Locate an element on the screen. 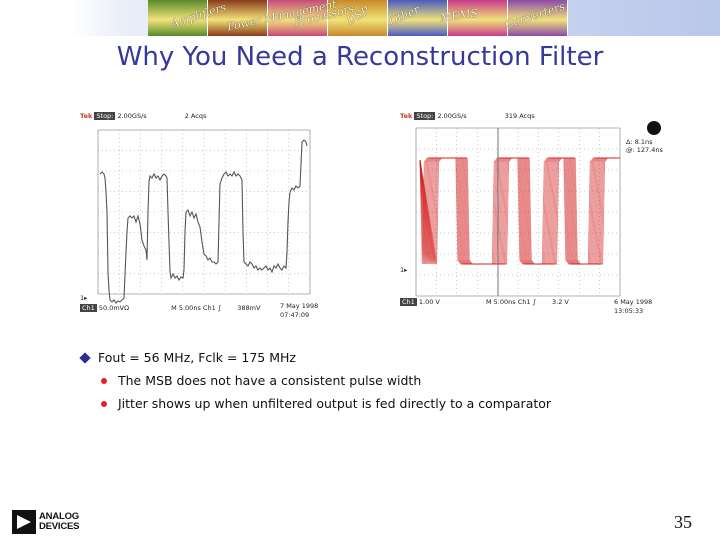  capture-time: 13:05:33 is located at coordinates (629, 311).